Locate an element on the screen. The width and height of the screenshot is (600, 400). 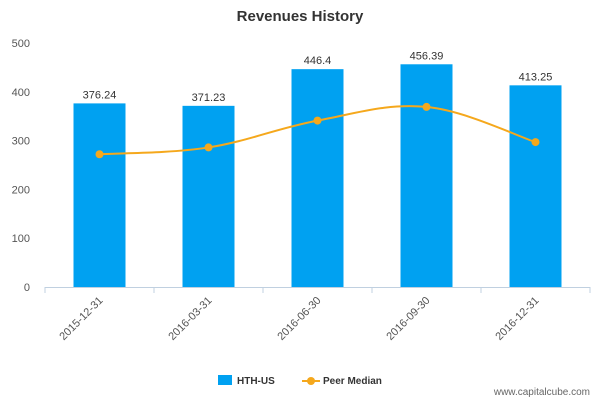
x-tick-label: 2016-06-30 is located at coordinates (299, 319).